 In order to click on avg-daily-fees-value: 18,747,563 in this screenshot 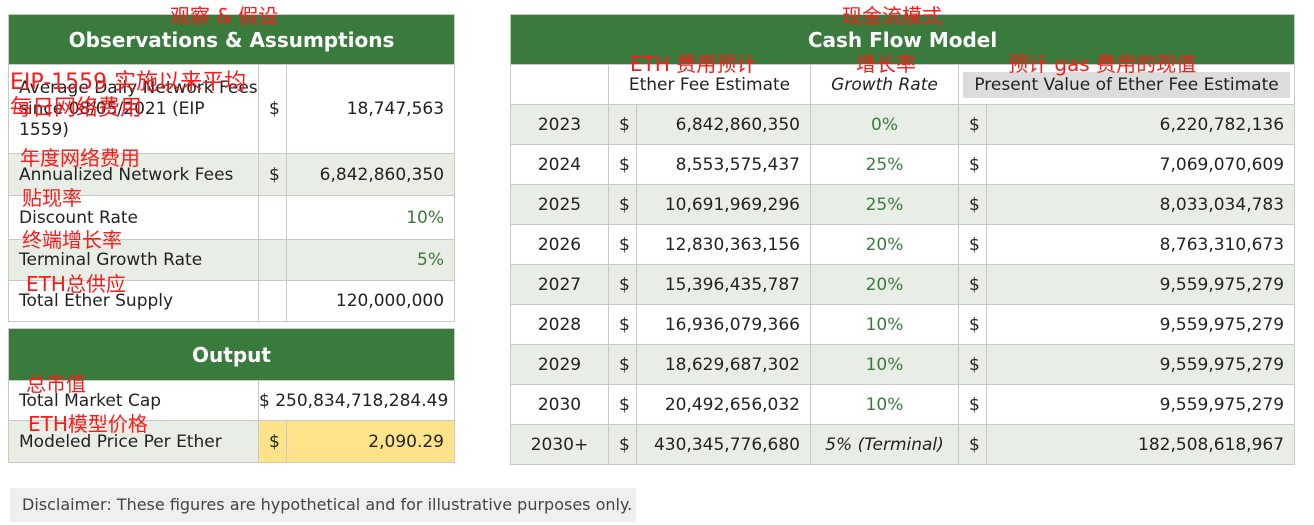, I will do `click(370, 109)`.